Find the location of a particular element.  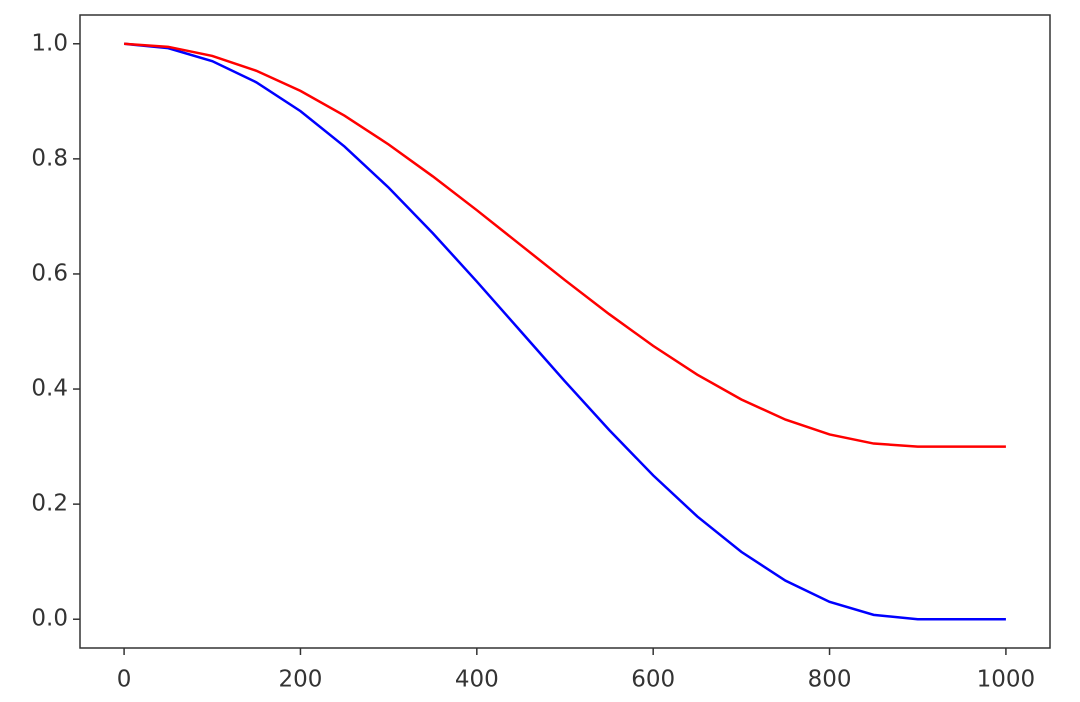

y-tick-label: 0.6 is located at coordinates (49, 273).